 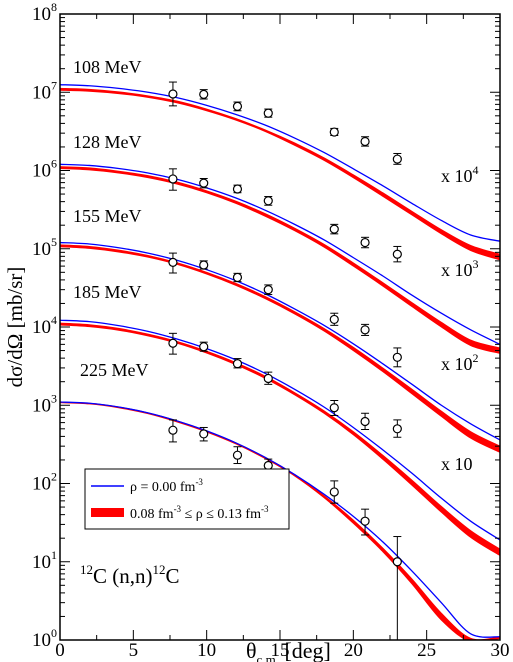 What do you see at coordinates (44, 638) in the screenshot?
I see `y-tick-label: 10⁰` at bounding box center [44, 638].